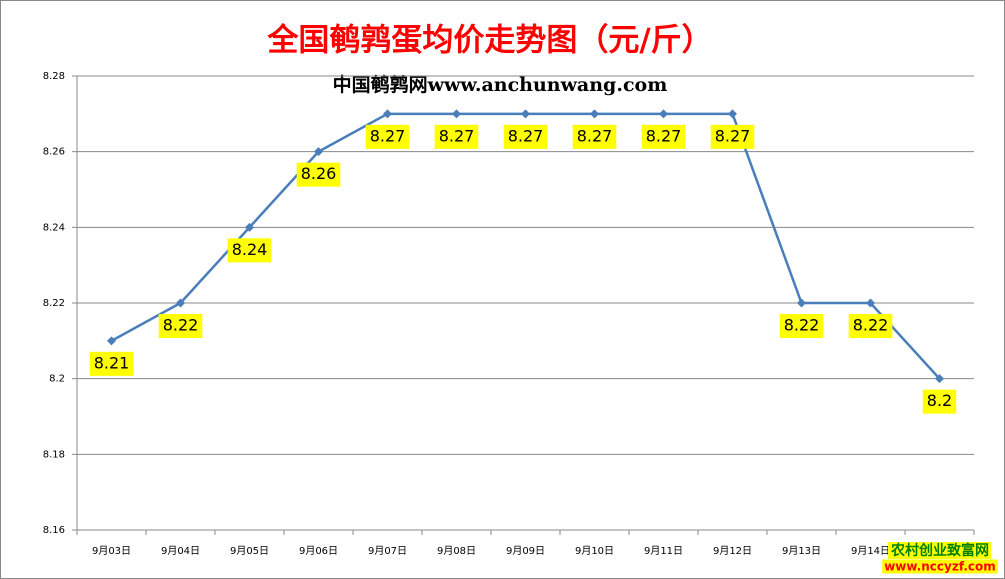 This screenshot has width=1005, height=579. Describe the element at coordinates (57, 379) in the screenshot. I see `y-tick-label: 8.2` at that location.